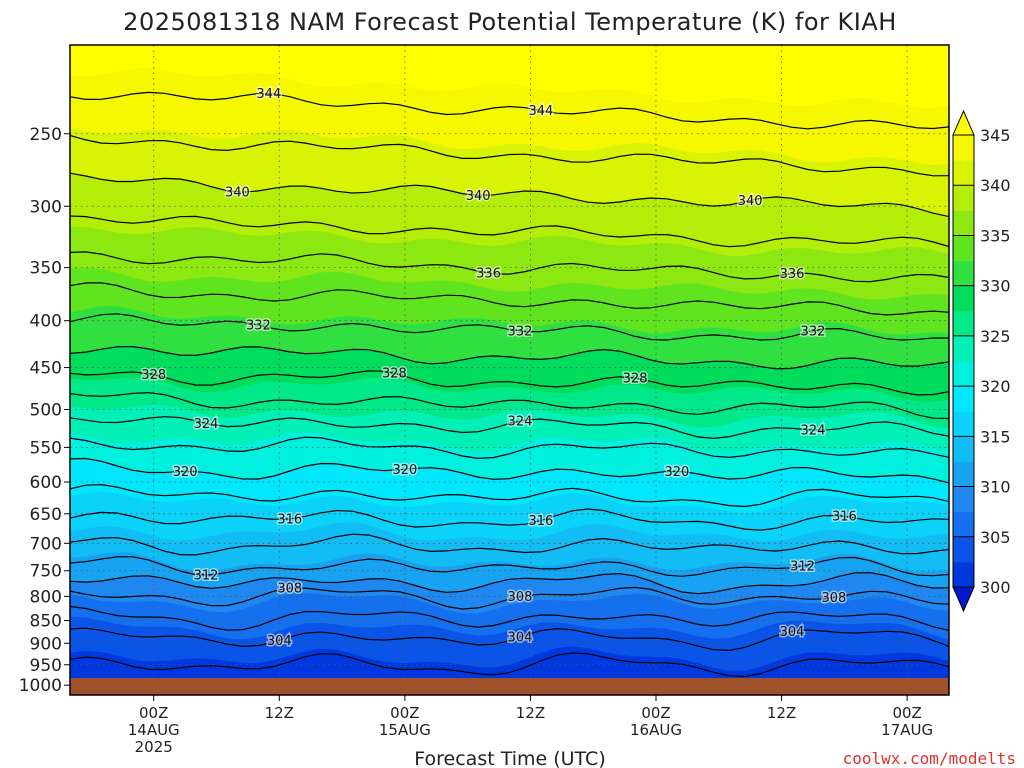 This screenshot has height=768, width=1024. I want to click on y-tick-label: 300, so click(46, 207).